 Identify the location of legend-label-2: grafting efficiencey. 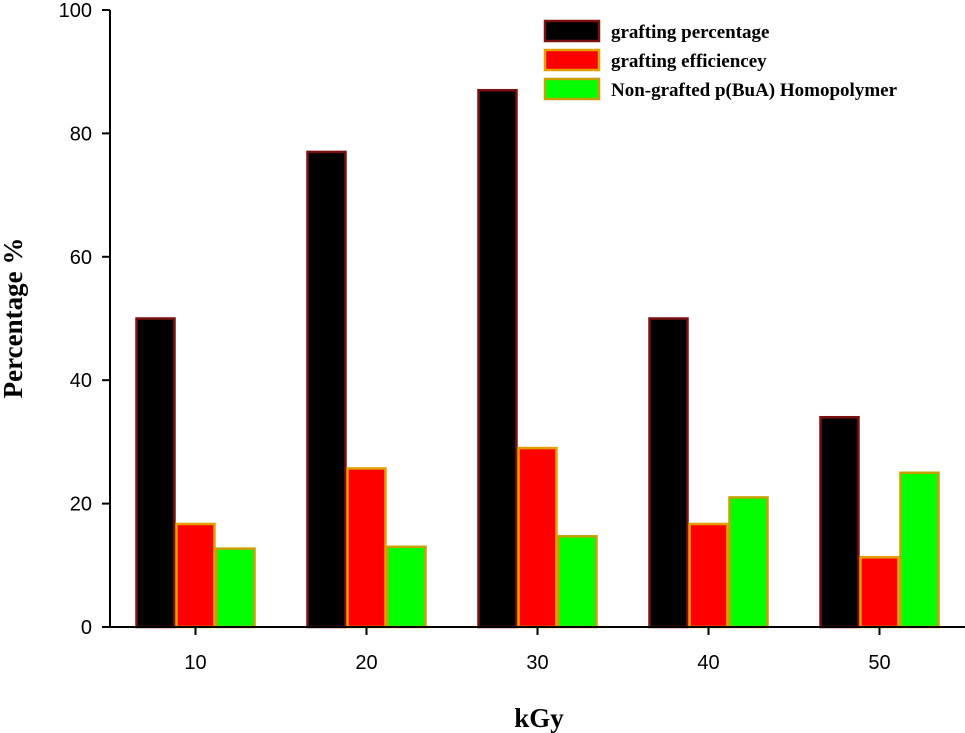
(689, 61).